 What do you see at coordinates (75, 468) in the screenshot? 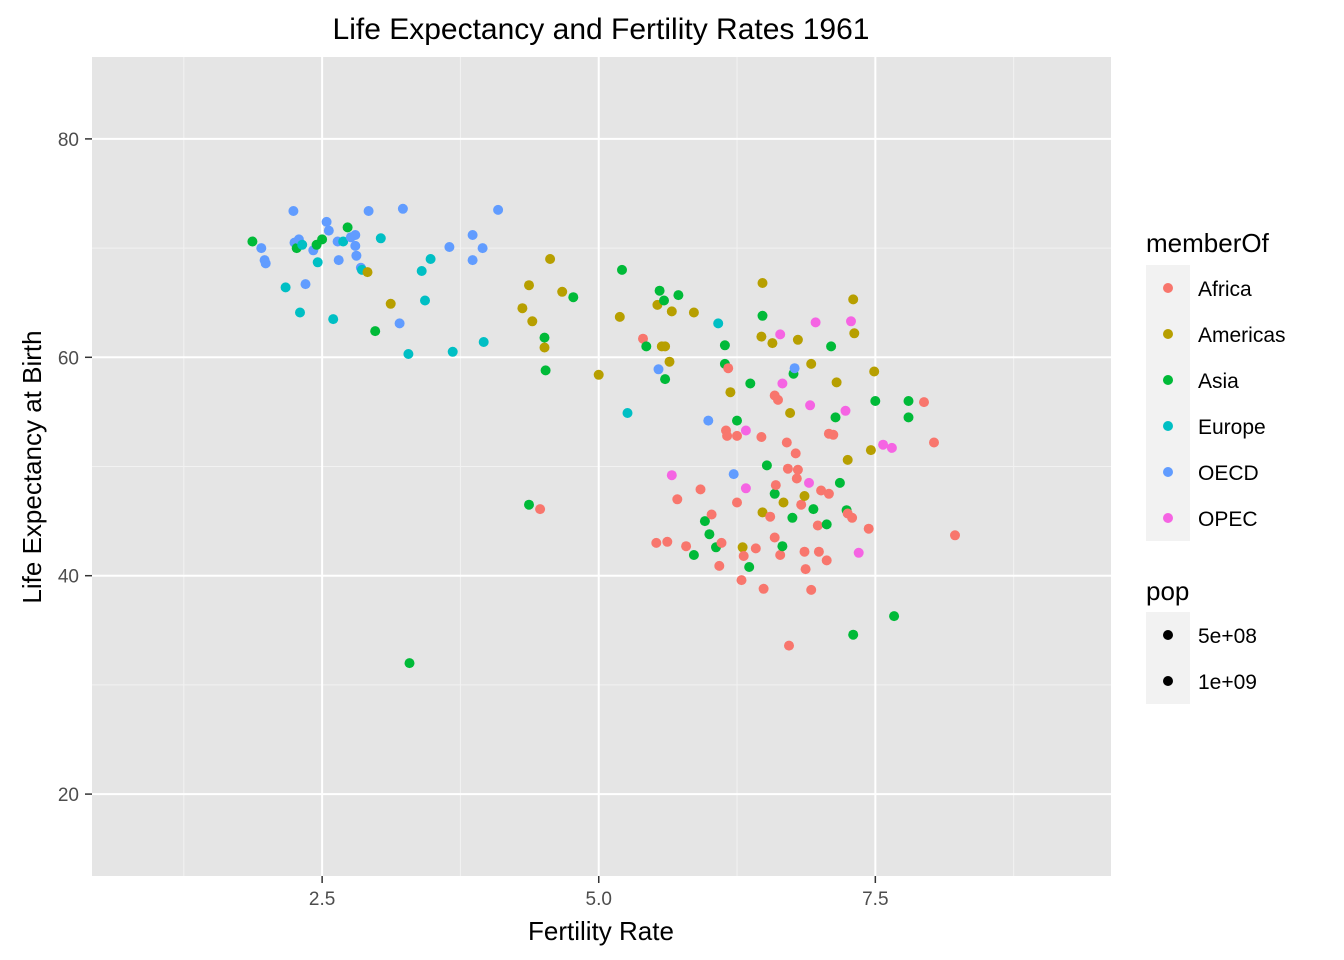
I see `y-axis: 20 40 60 80` at bounding box center [75, 468].